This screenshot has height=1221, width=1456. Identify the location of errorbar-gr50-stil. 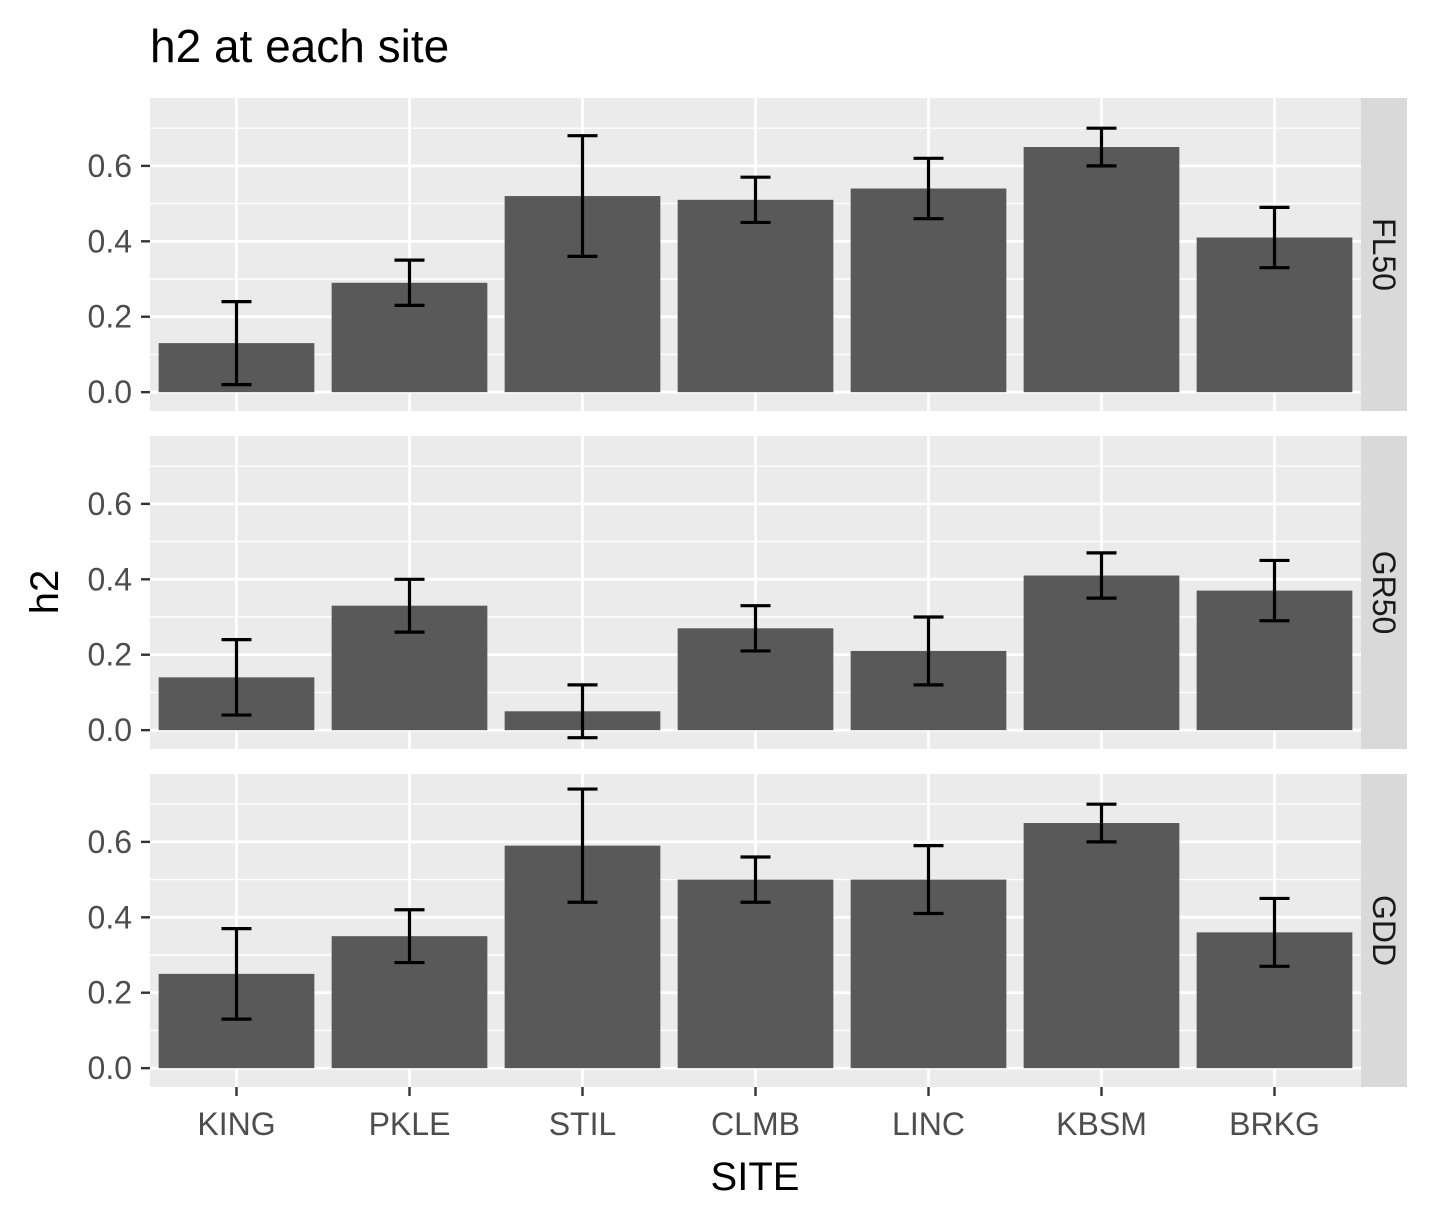
(582, 711).